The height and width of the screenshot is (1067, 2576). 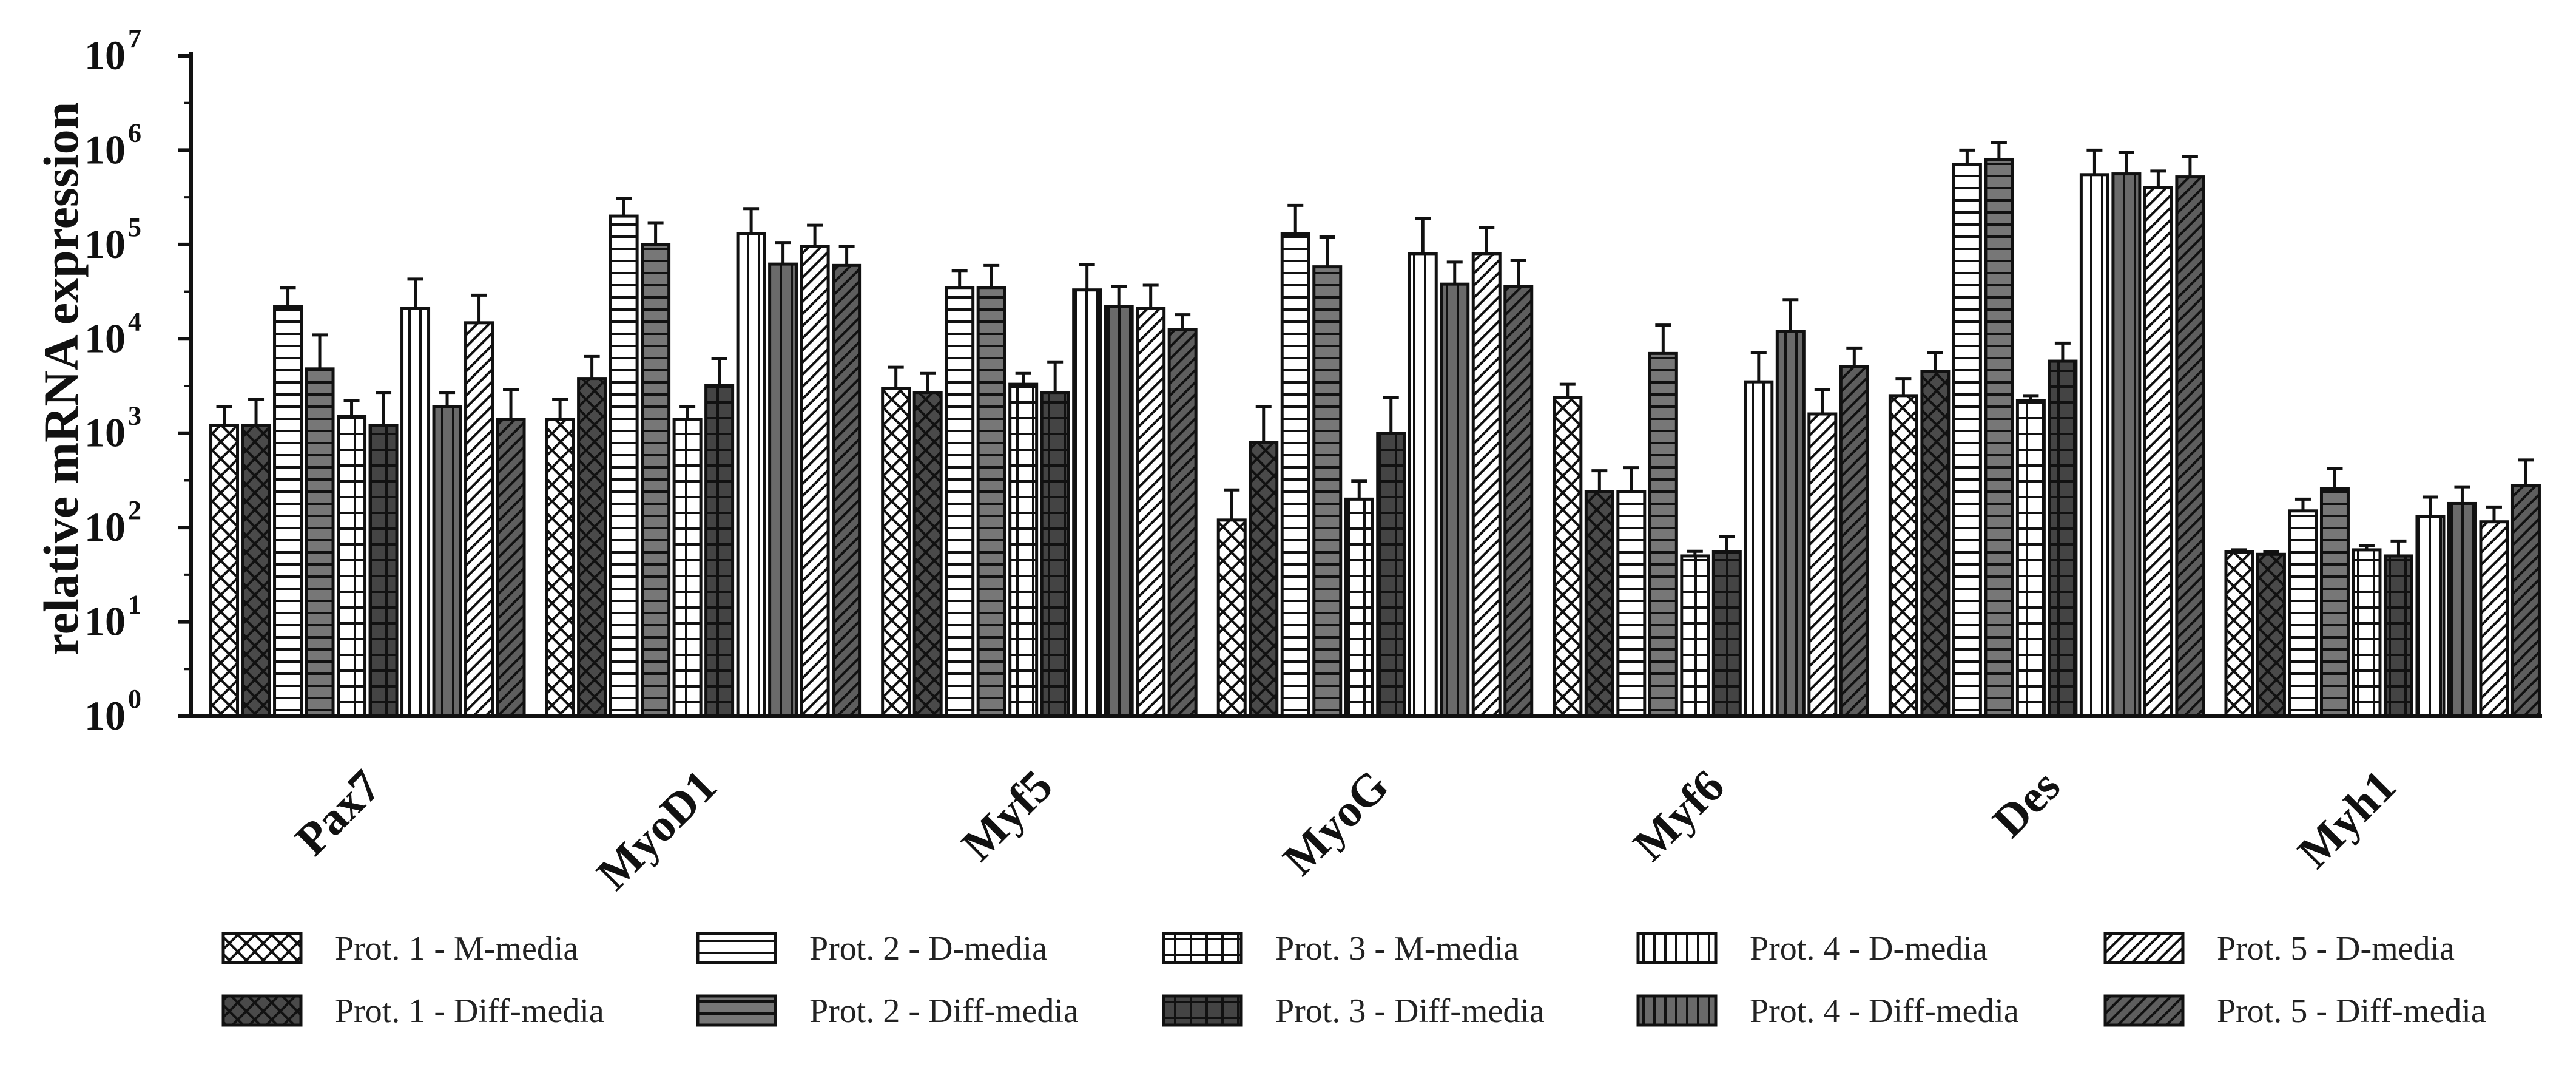 I want to click on category-label: Myf5, so click(x=1007, y=815).